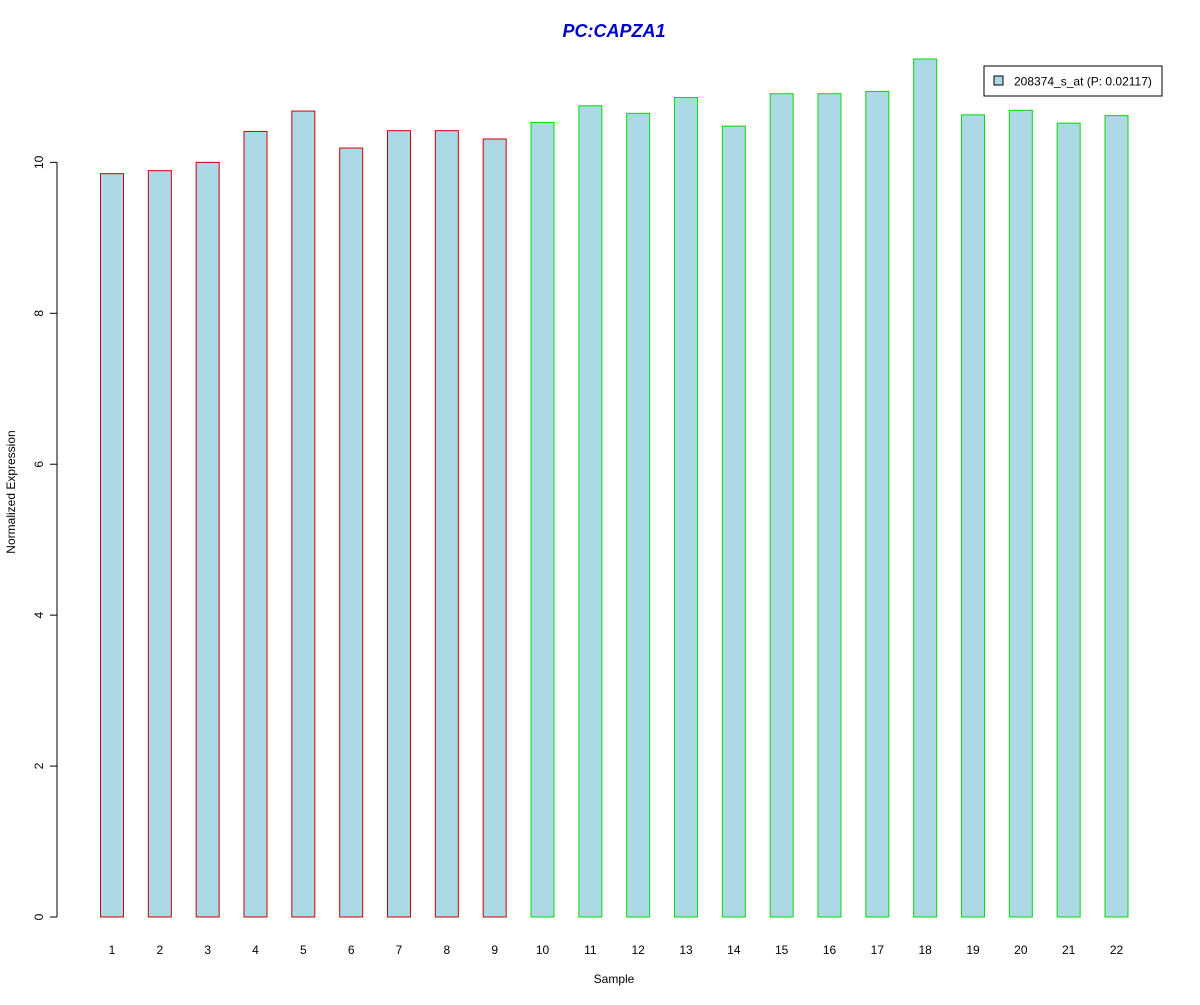 The height and width of the screenshot is (1005, 1200). What do you see at coordinates (686, 950) in the screenshot?
I see `x-tick-label: 13` at bounding box center [686, 950].